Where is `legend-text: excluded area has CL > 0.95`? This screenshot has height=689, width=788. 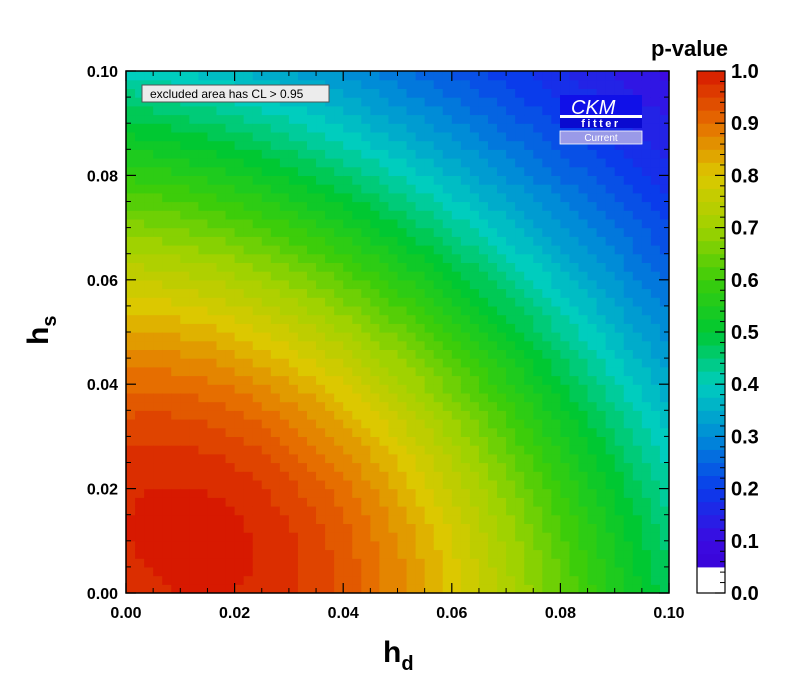 legend-text: excluded area has CL > 0.95 is located at coordinates (227, 94).